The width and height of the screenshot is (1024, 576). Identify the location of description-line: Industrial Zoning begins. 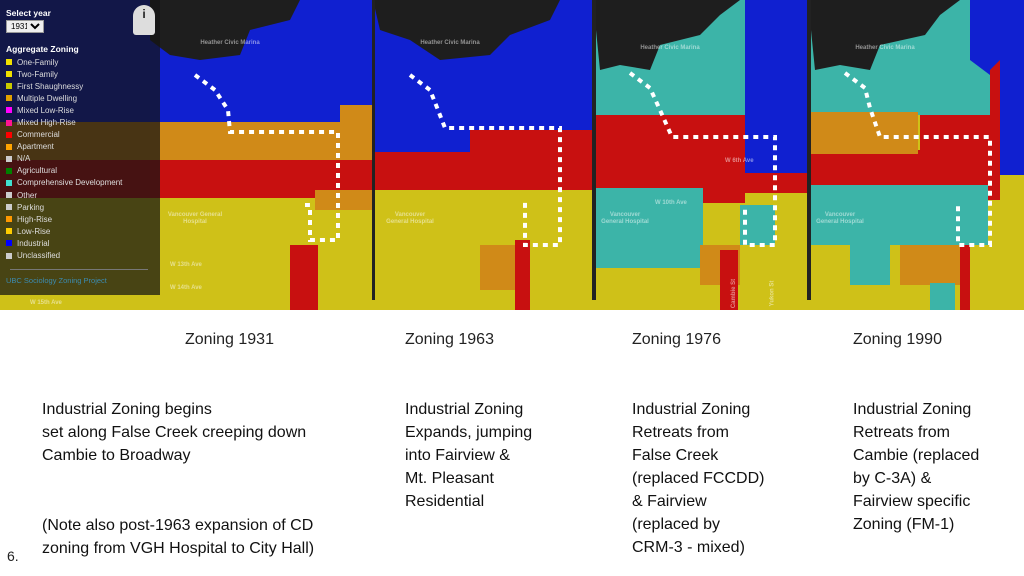
(127, 409).